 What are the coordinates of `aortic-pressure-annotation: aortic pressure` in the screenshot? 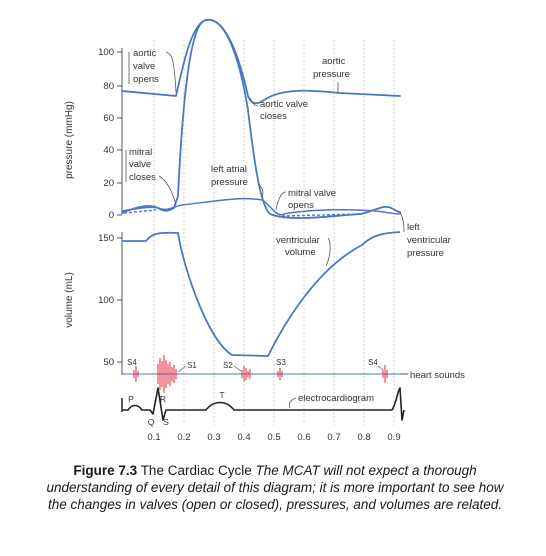 It's located at (331, 74).